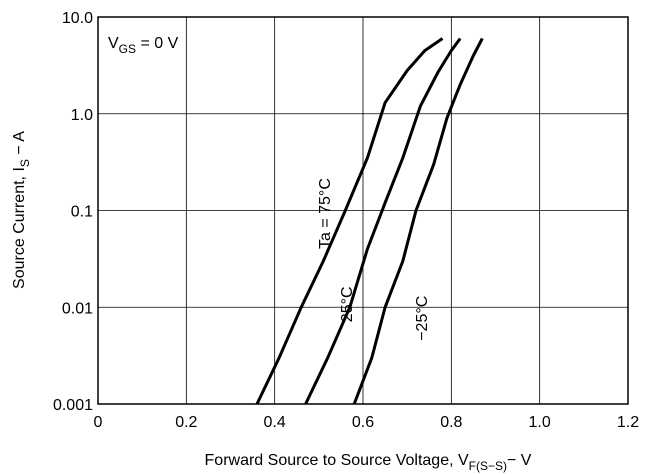 Image resolution: width=646 pixels, height=474 pixels. Describe the element at coordinates (25, 163) in the screenshot. I see `y-axis-title-sub: S` at that location.